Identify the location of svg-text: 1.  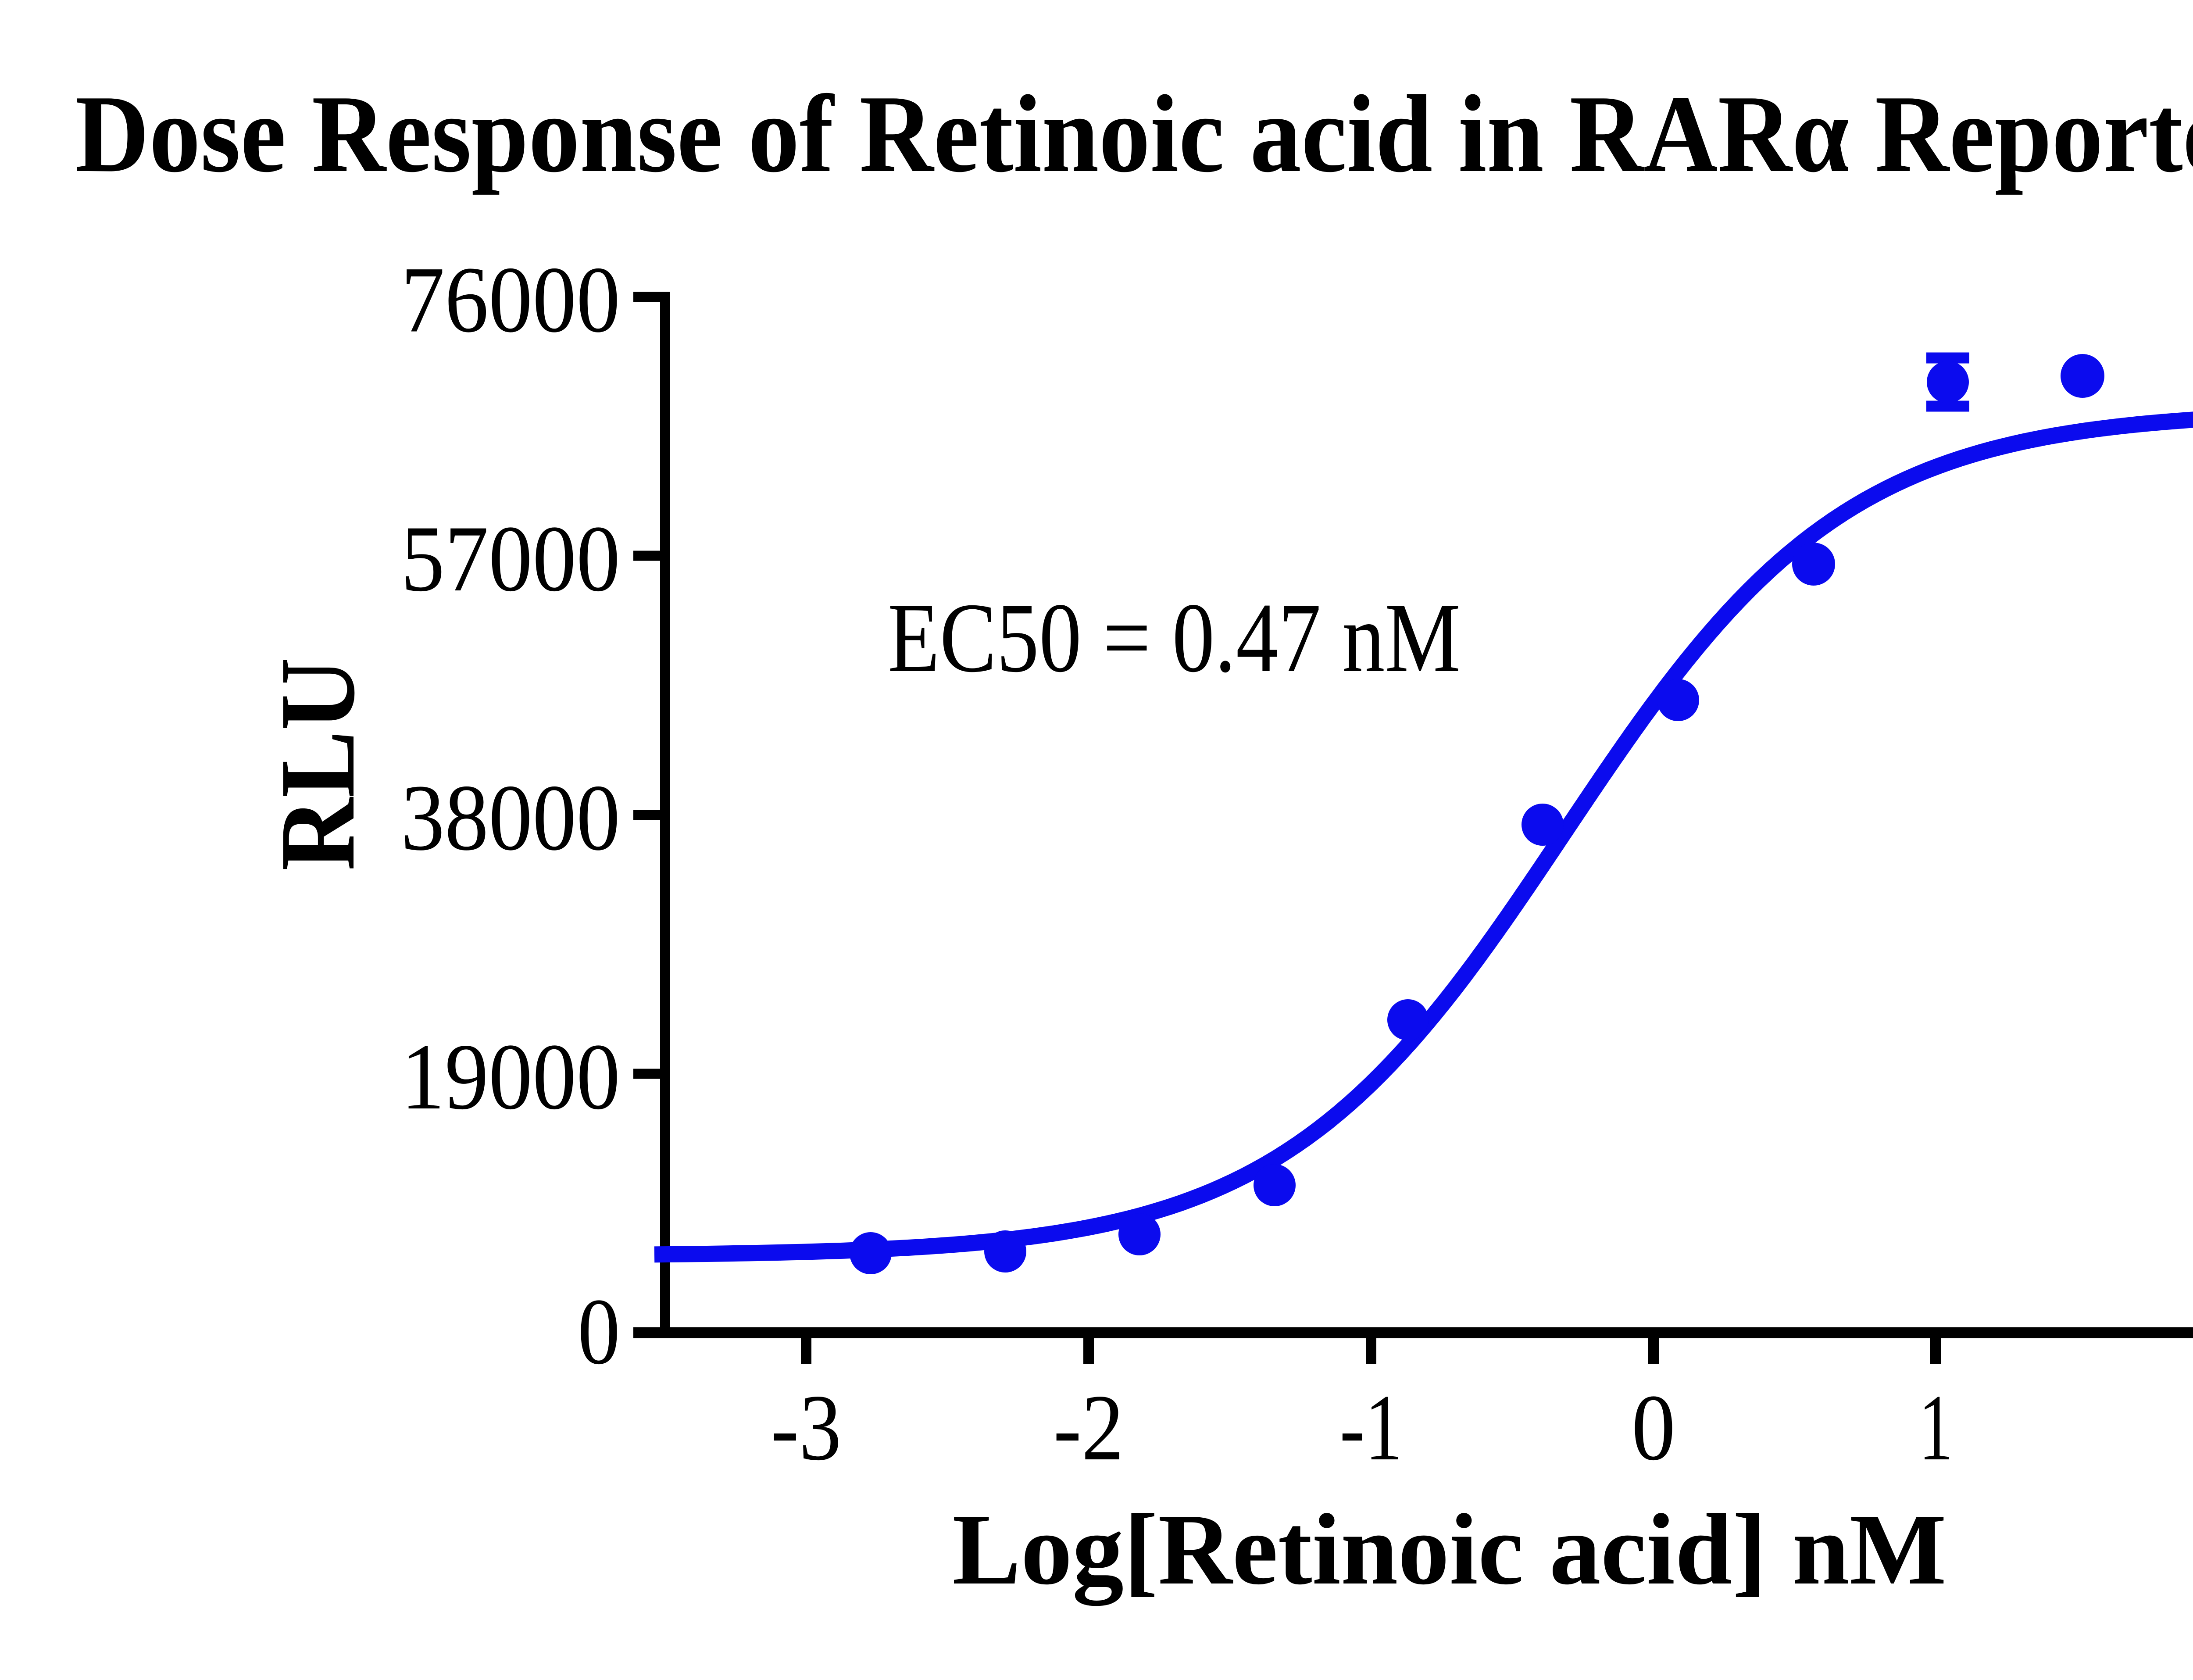
(1936, 1427).